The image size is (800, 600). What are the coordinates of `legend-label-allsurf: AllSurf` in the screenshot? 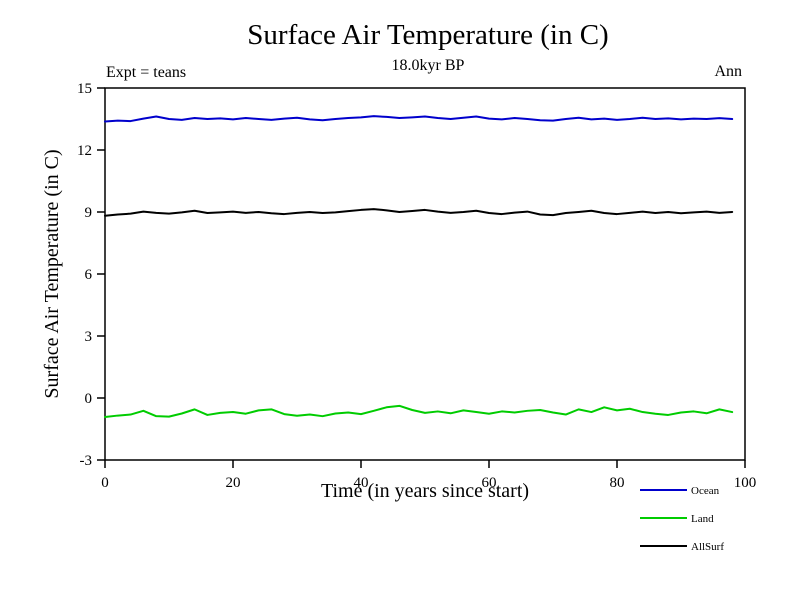 It's located at (707, 547).